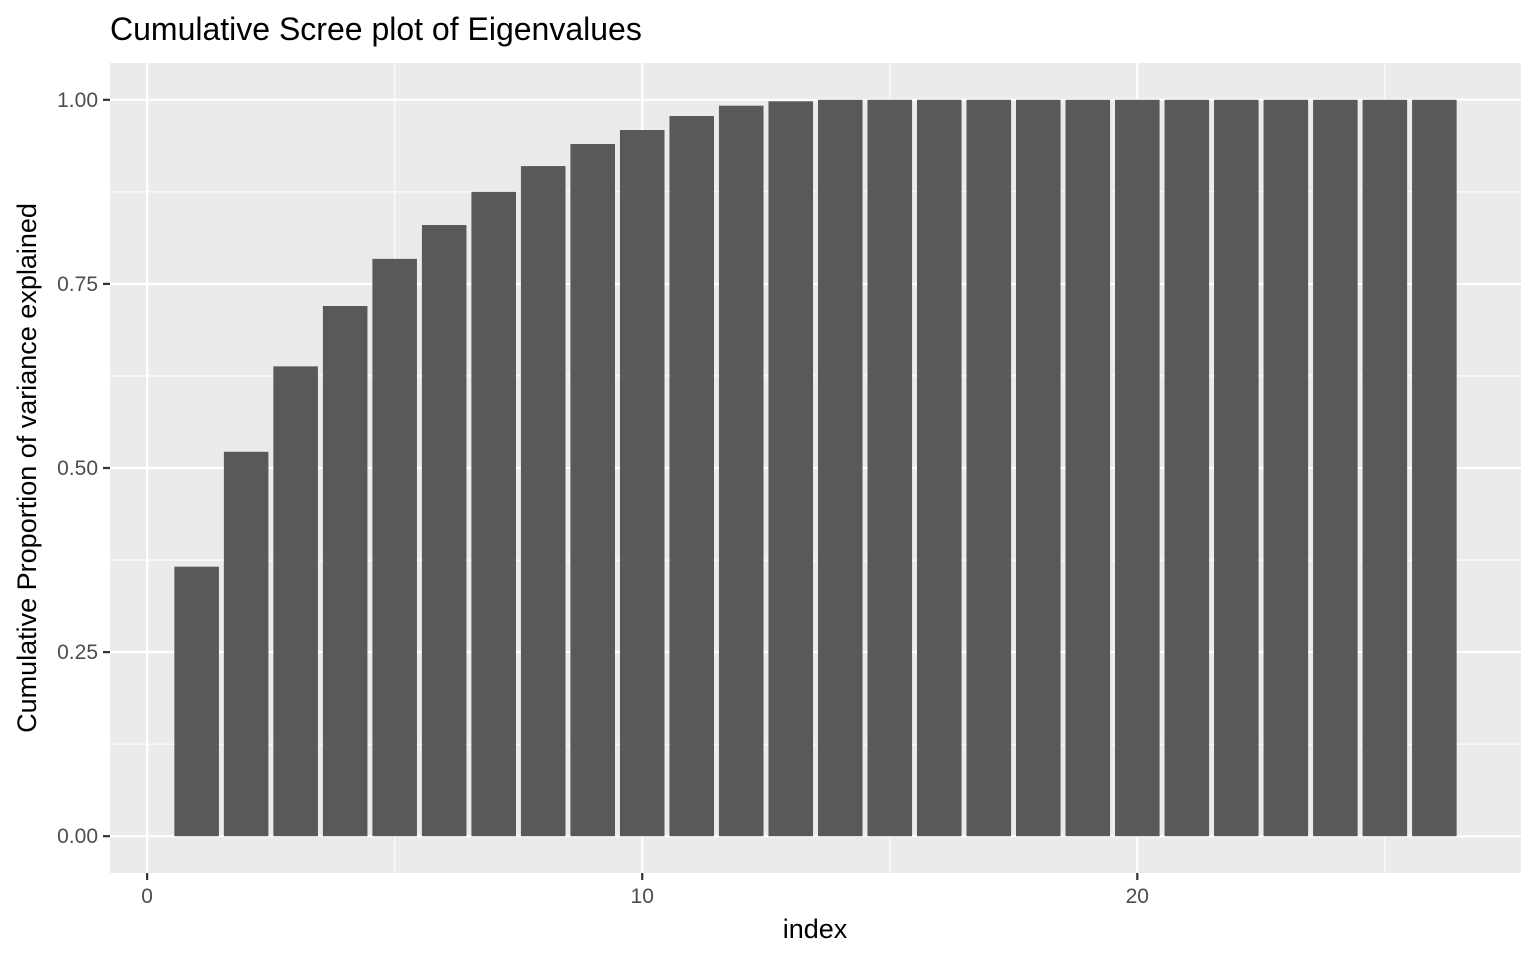 The width and height of the screenshot is (1536, 960). What do you see at coordinates (77, 652) in the screenshot?
I see `y-tick-label: 0.25` at bounding box center [77, 652].